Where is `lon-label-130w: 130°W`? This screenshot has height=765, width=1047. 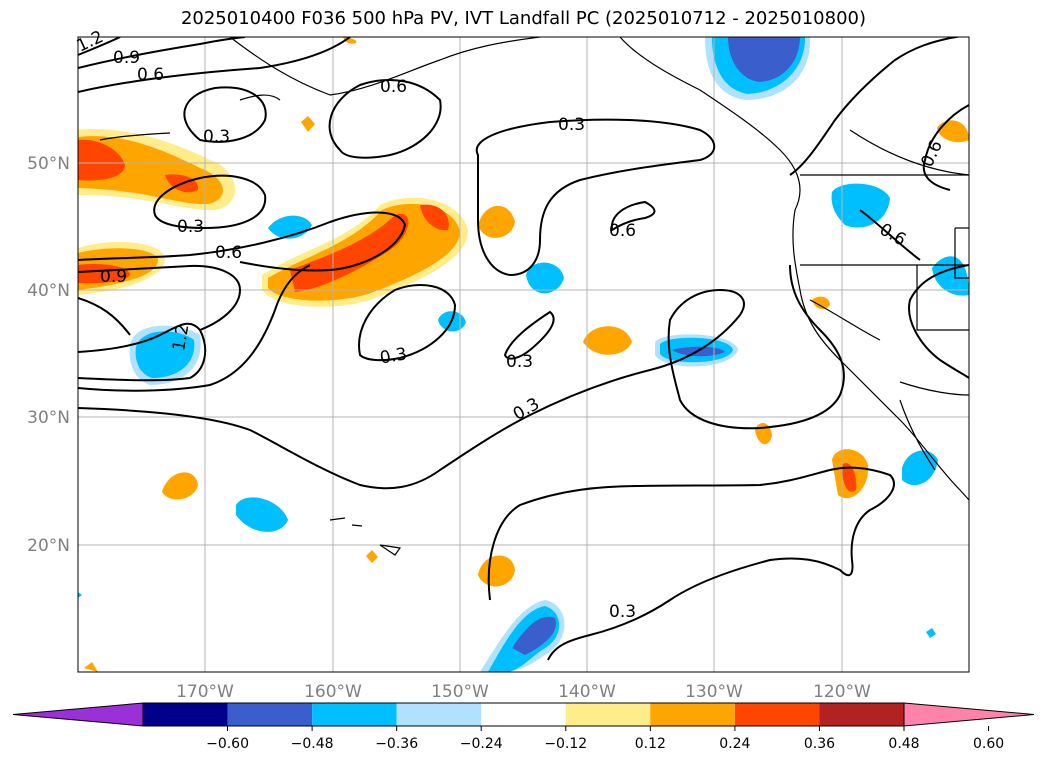 lon-label-130w: 130°W is located at coordinates (714, 692).